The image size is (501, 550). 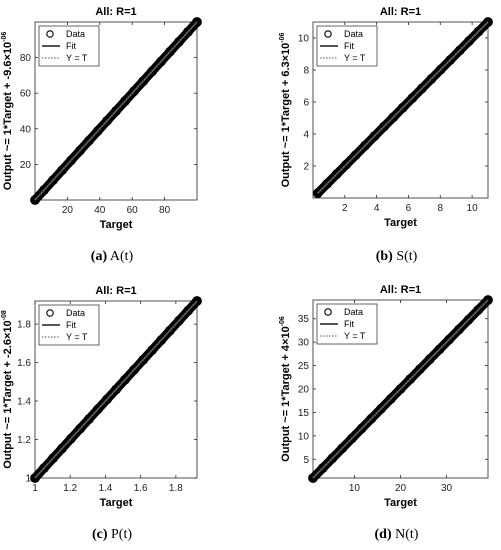 I want to click on y-tick-label: 2, so click(x=306, y=167).